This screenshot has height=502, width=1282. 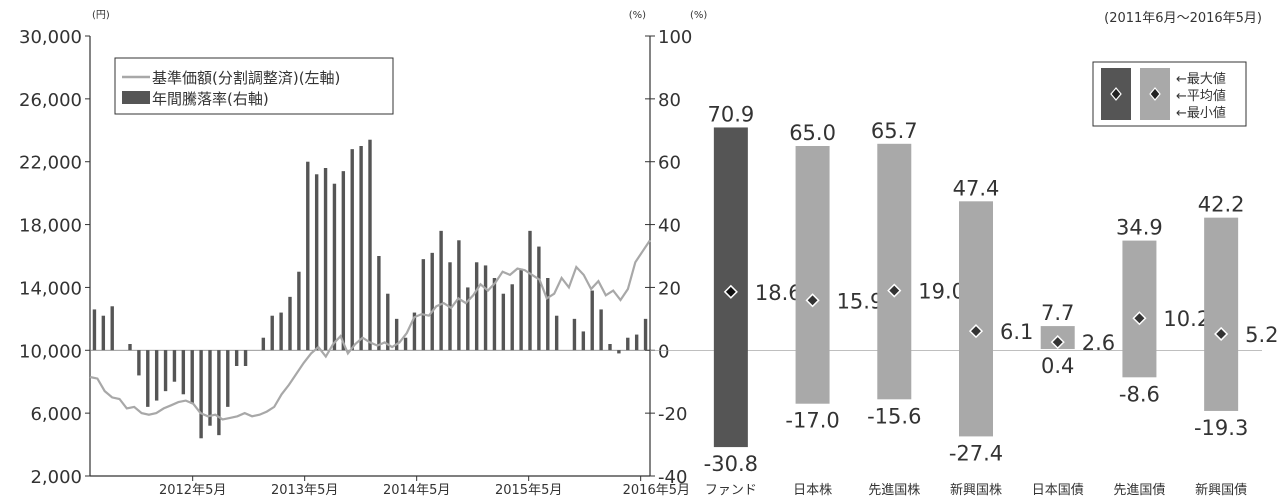 I want to click on max-value-label: 42.2, so click(x=1221, y=205).